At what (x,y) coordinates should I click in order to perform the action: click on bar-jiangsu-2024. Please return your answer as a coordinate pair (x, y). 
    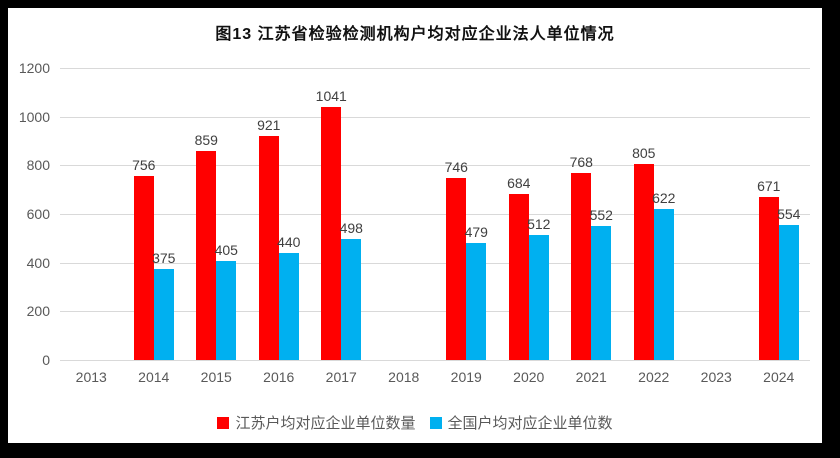
    Looking at the image, I should click on (768, 278).